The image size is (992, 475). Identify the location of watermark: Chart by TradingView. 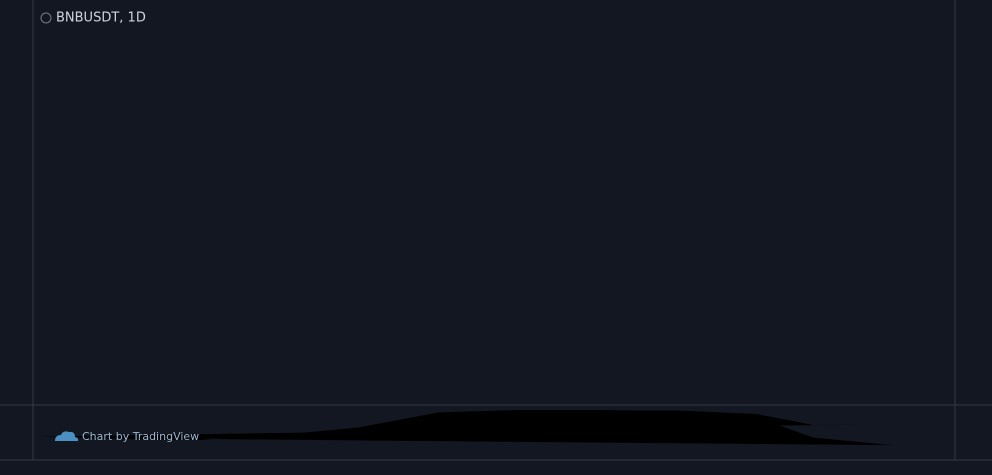
(127, 436).